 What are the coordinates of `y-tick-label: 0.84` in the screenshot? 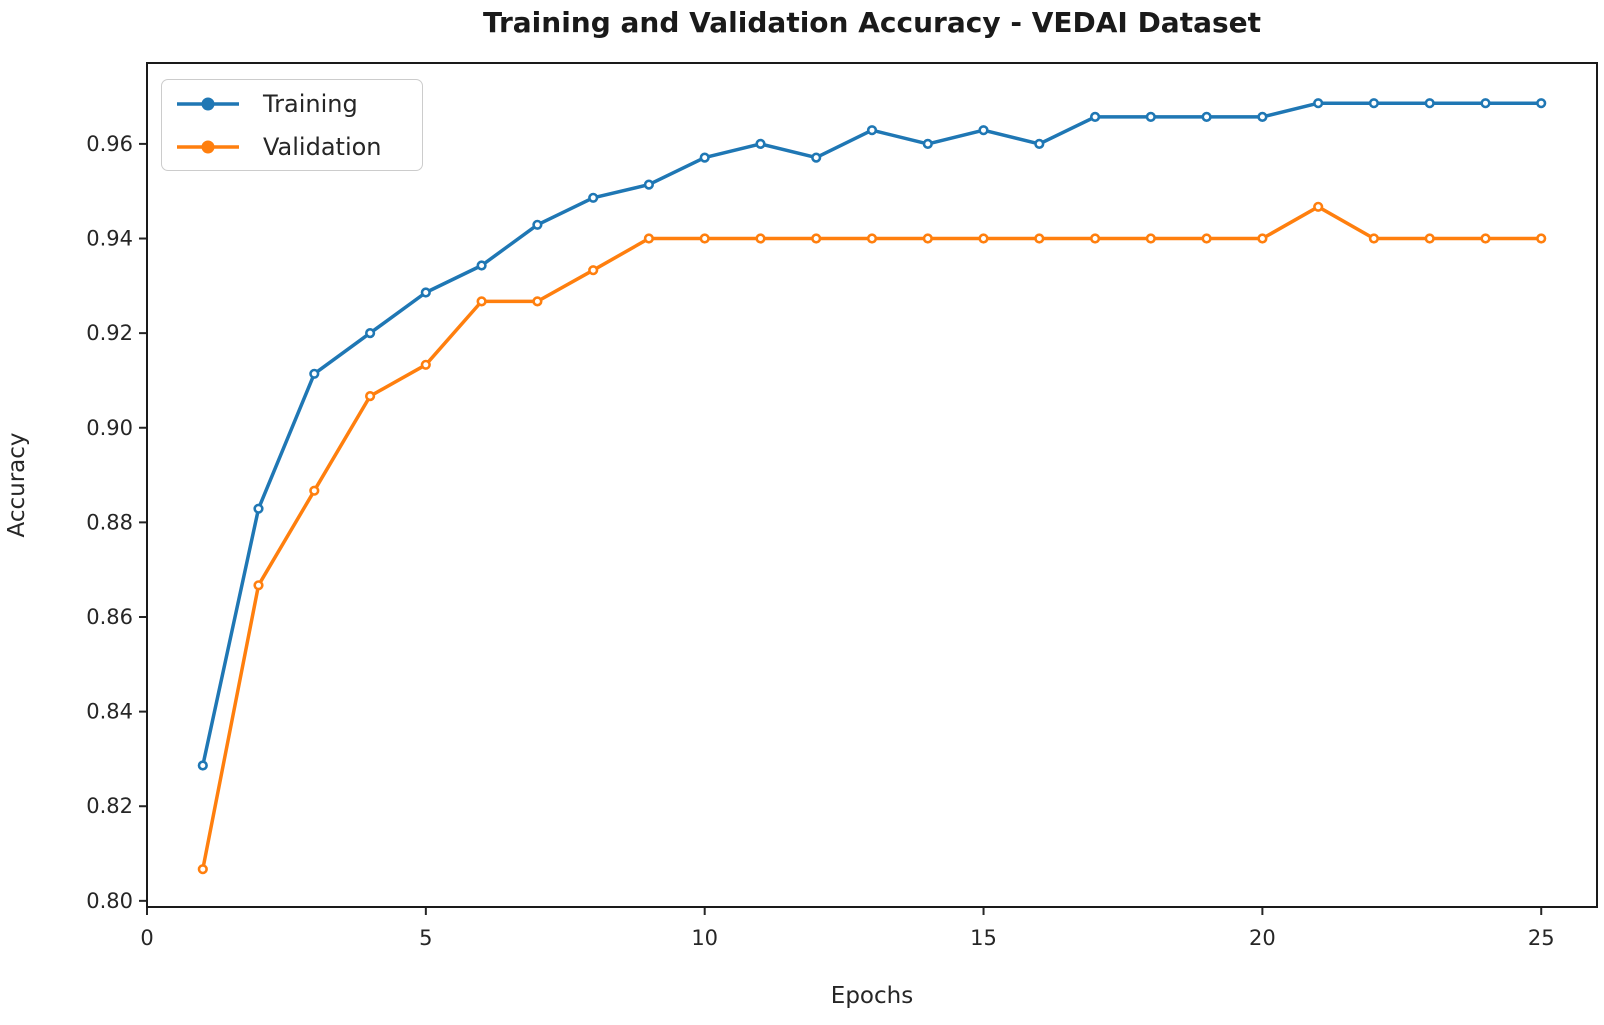 It's located at (109, 712).